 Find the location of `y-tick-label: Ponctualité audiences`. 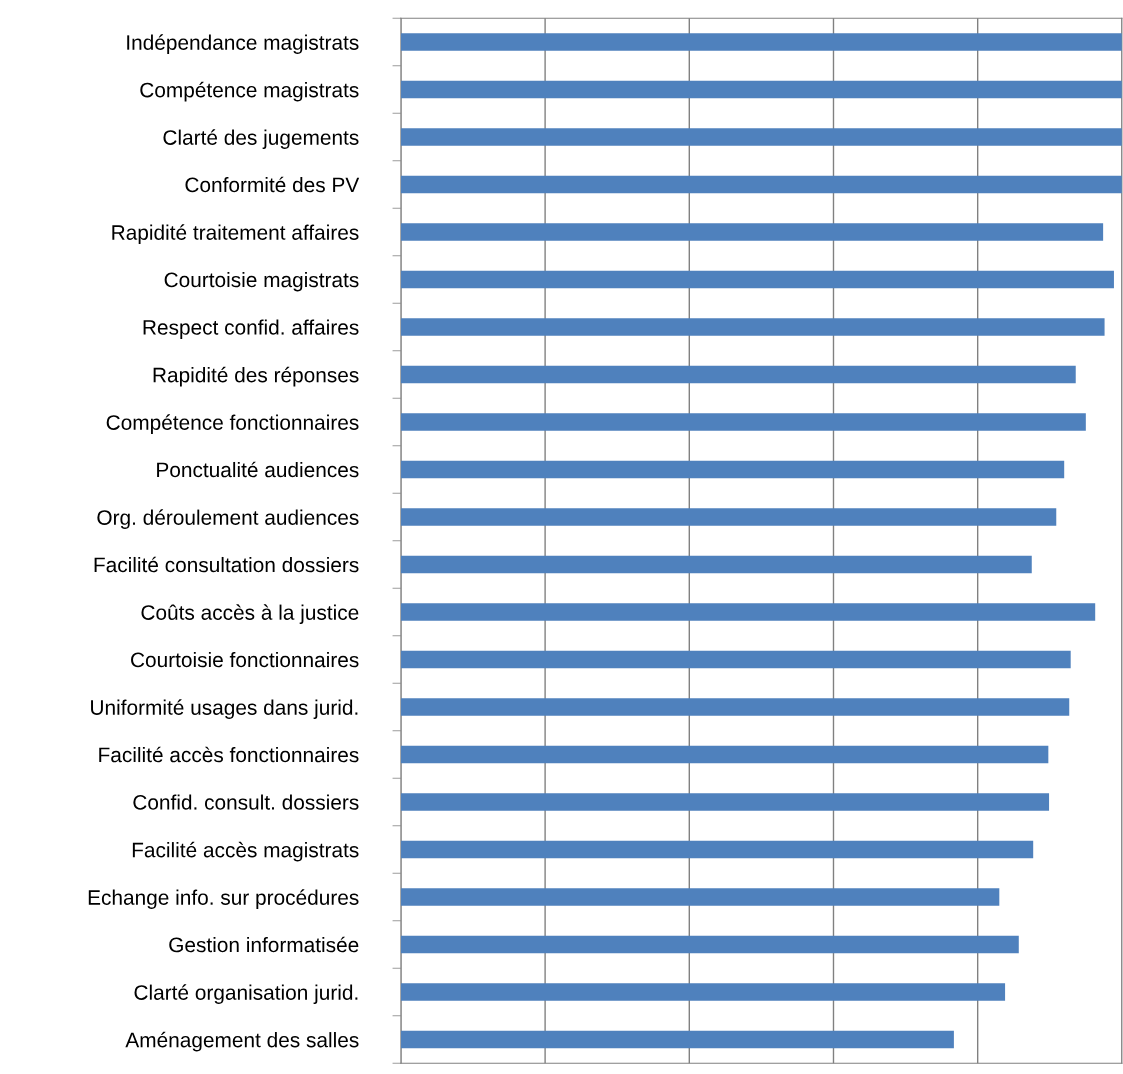

y-tick-label: Ponctualité audiences is located at coordinates (258, 469).